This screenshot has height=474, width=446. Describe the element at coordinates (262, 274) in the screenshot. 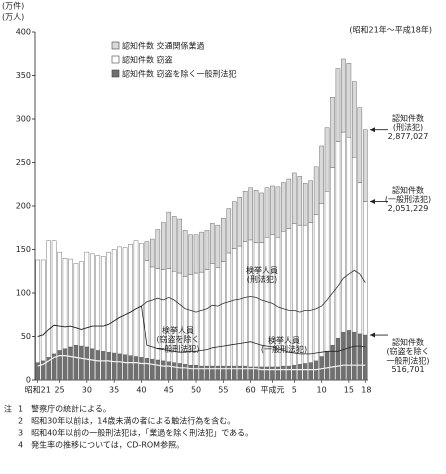

I see `line-label: 検挙人員(刑法犯)` at that location.